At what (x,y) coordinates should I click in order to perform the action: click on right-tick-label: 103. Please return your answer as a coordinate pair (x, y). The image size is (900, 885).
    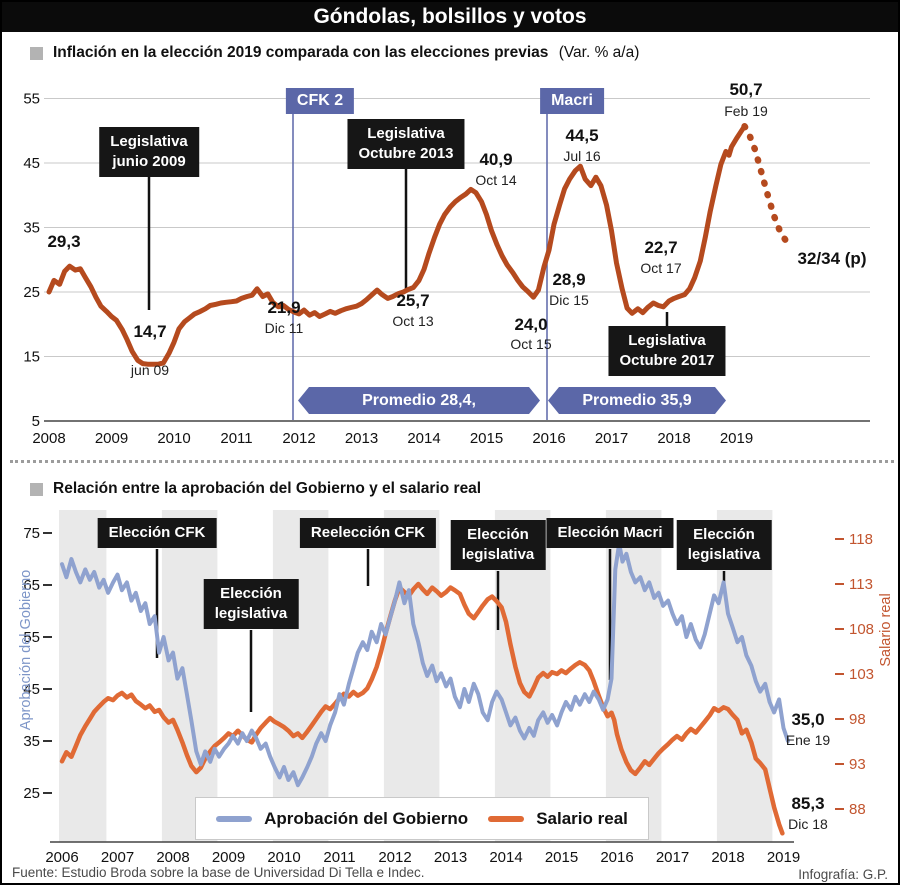
    Looking at the image, I should click on (861, 674).